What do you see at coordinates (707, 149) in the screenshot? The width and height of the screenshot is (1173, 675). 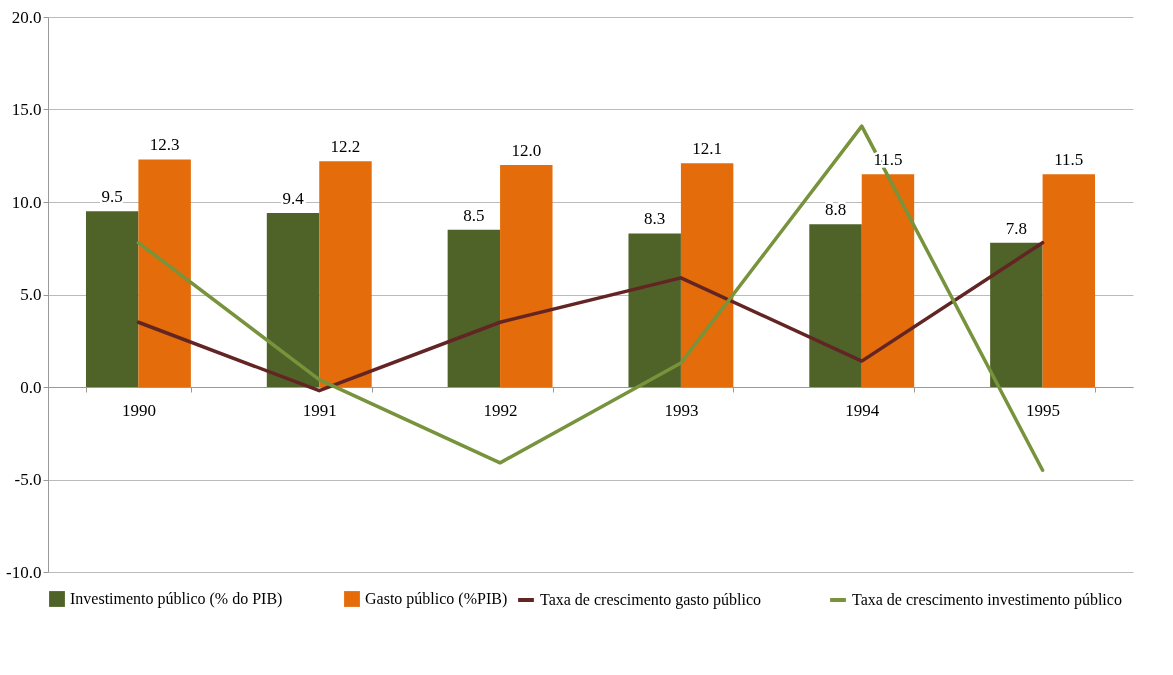 I see `data-label: 12.1` at bounding box center [707, 149].